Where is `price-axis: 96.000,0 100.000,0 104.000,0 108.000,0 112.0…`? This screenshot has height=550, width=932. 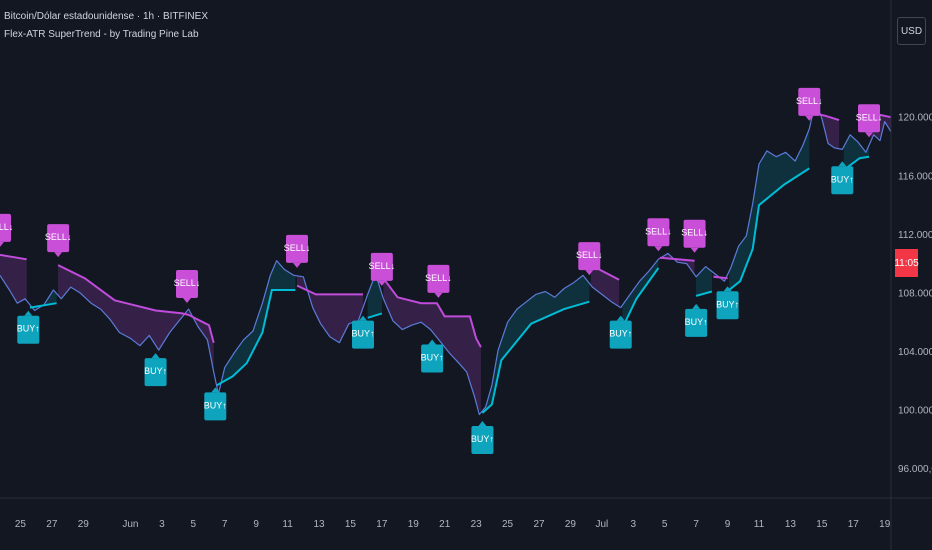 price-axis: 96.000,0 100.000,0 104.000,0 108.000,0 112.0… is located at coordinates (915, 294).